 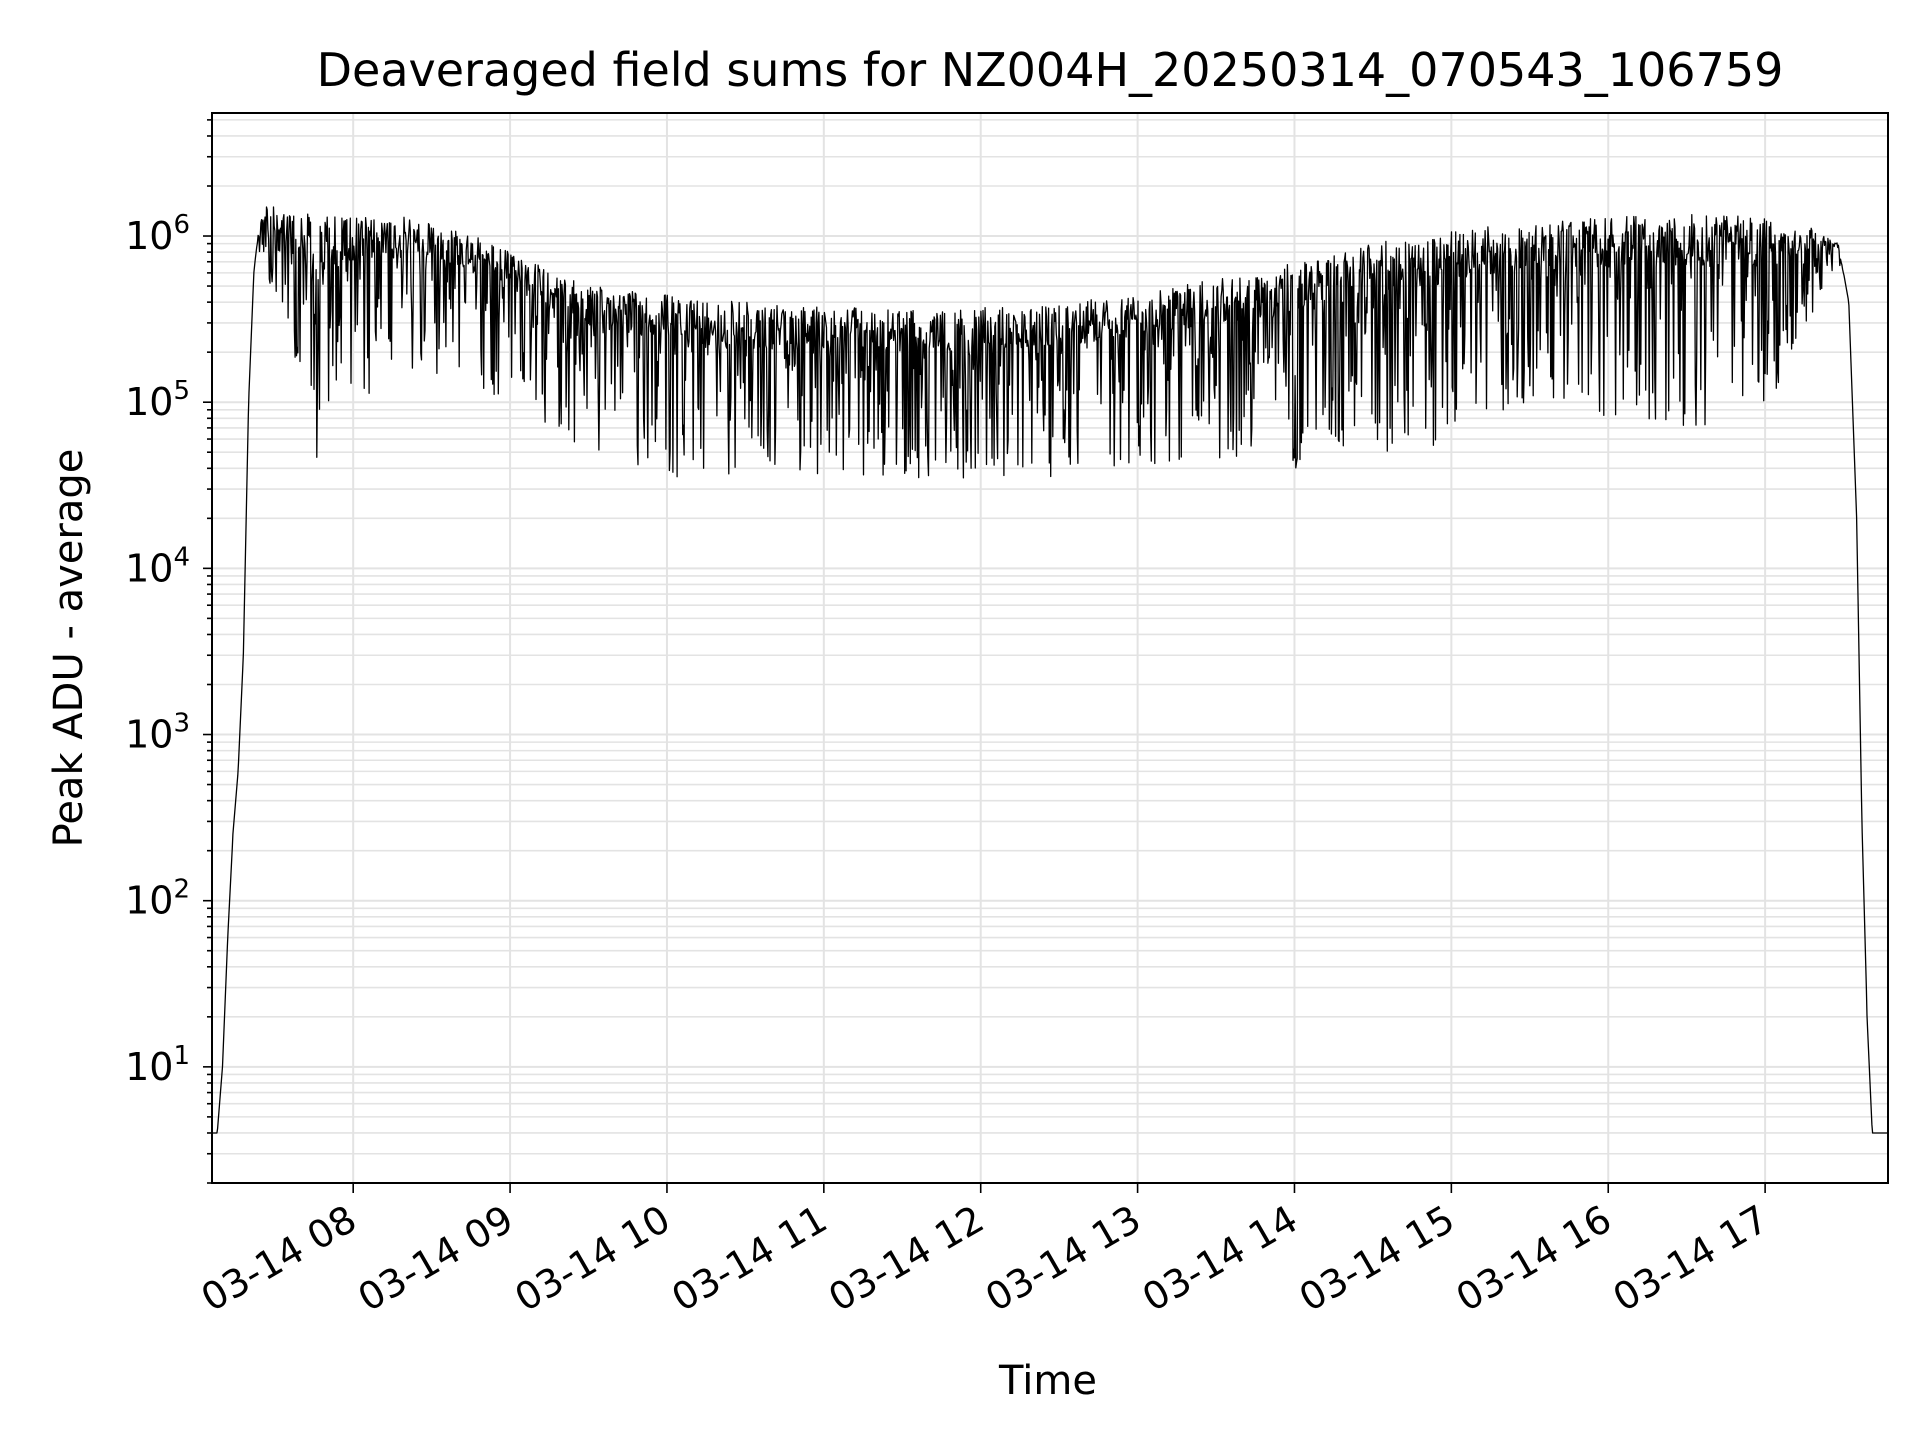 What do you see at coordinates (157, 400) in the screenshot?
I see `y-tick-label: 105` at bounding box center [157, 400].